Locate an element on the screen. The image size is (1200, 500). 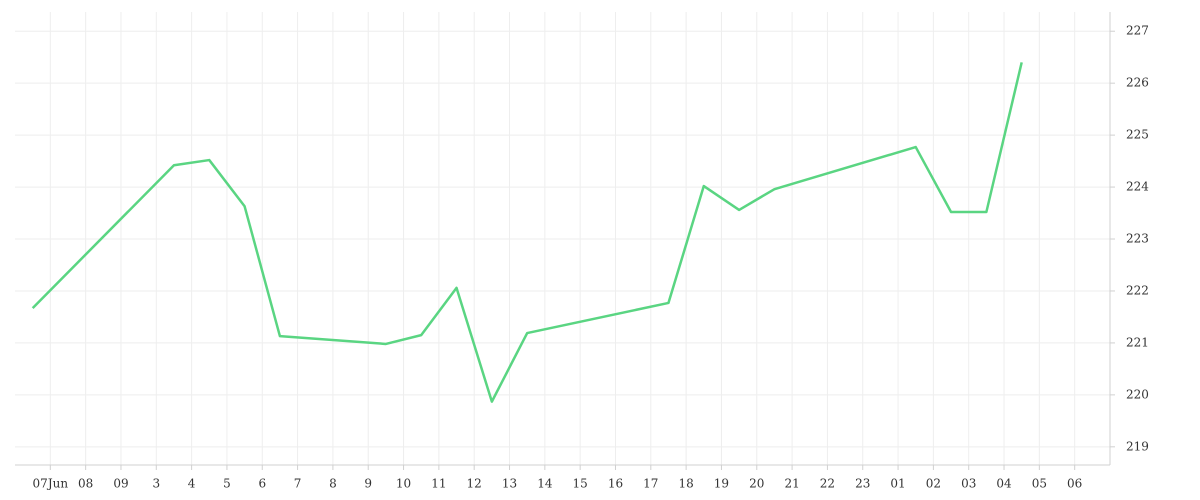
y-tick-label: 225 is located at coordinates (1137, 135).